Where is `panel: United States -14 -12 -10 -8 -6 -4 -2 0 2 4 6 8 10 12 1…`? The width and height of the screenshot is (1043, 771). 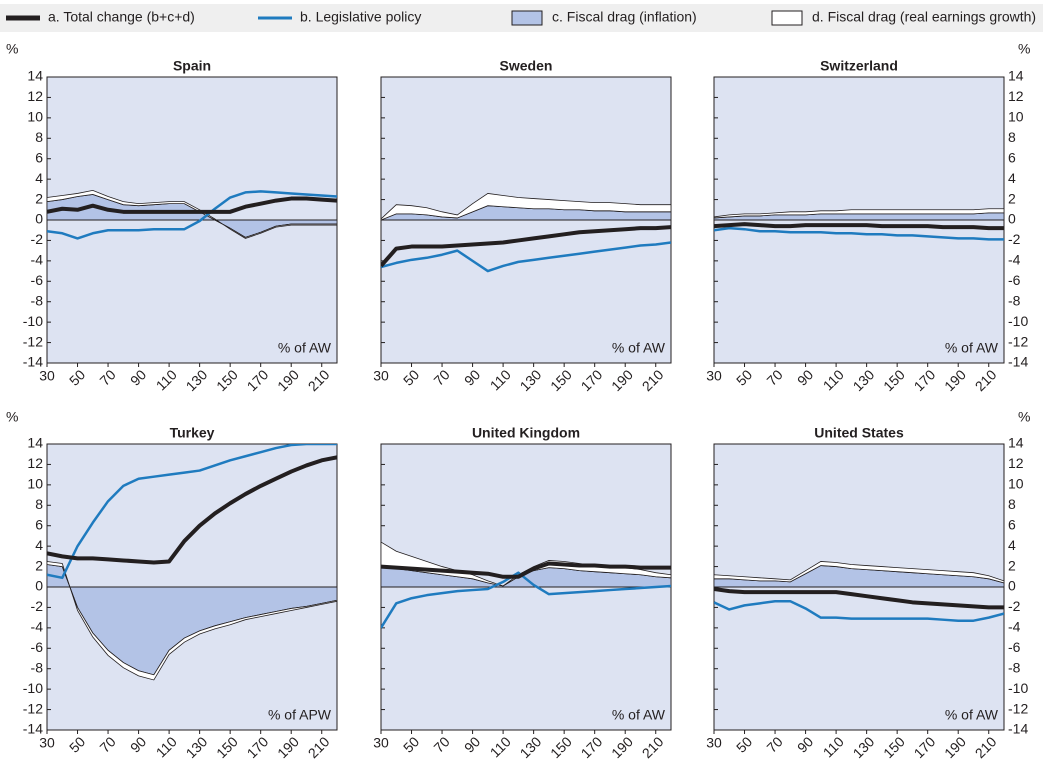 panel: United States -14 -12 -10 -8 -6 -4 -2 0 2 4 6 8 10 12 1… is located at coordinates (867, 593).